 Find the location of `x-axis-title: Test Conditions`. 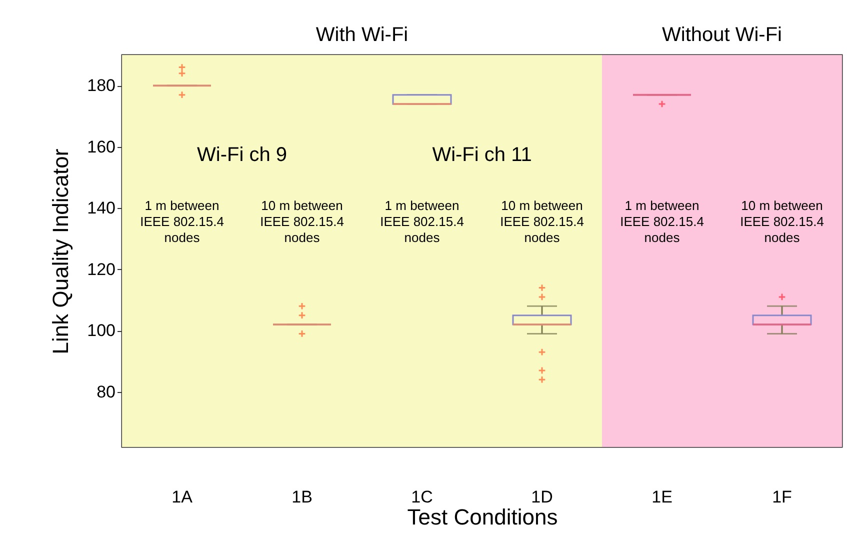

x-axis-title: Test Conditions is located at coordinates (482, 517).